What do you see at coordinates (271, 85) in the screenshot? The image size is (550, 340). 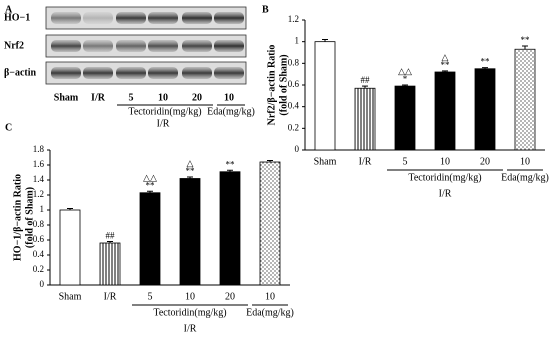 I see `y-axis-label: Nrf2/β−actin Ratio` at bounding box center [271, 85].